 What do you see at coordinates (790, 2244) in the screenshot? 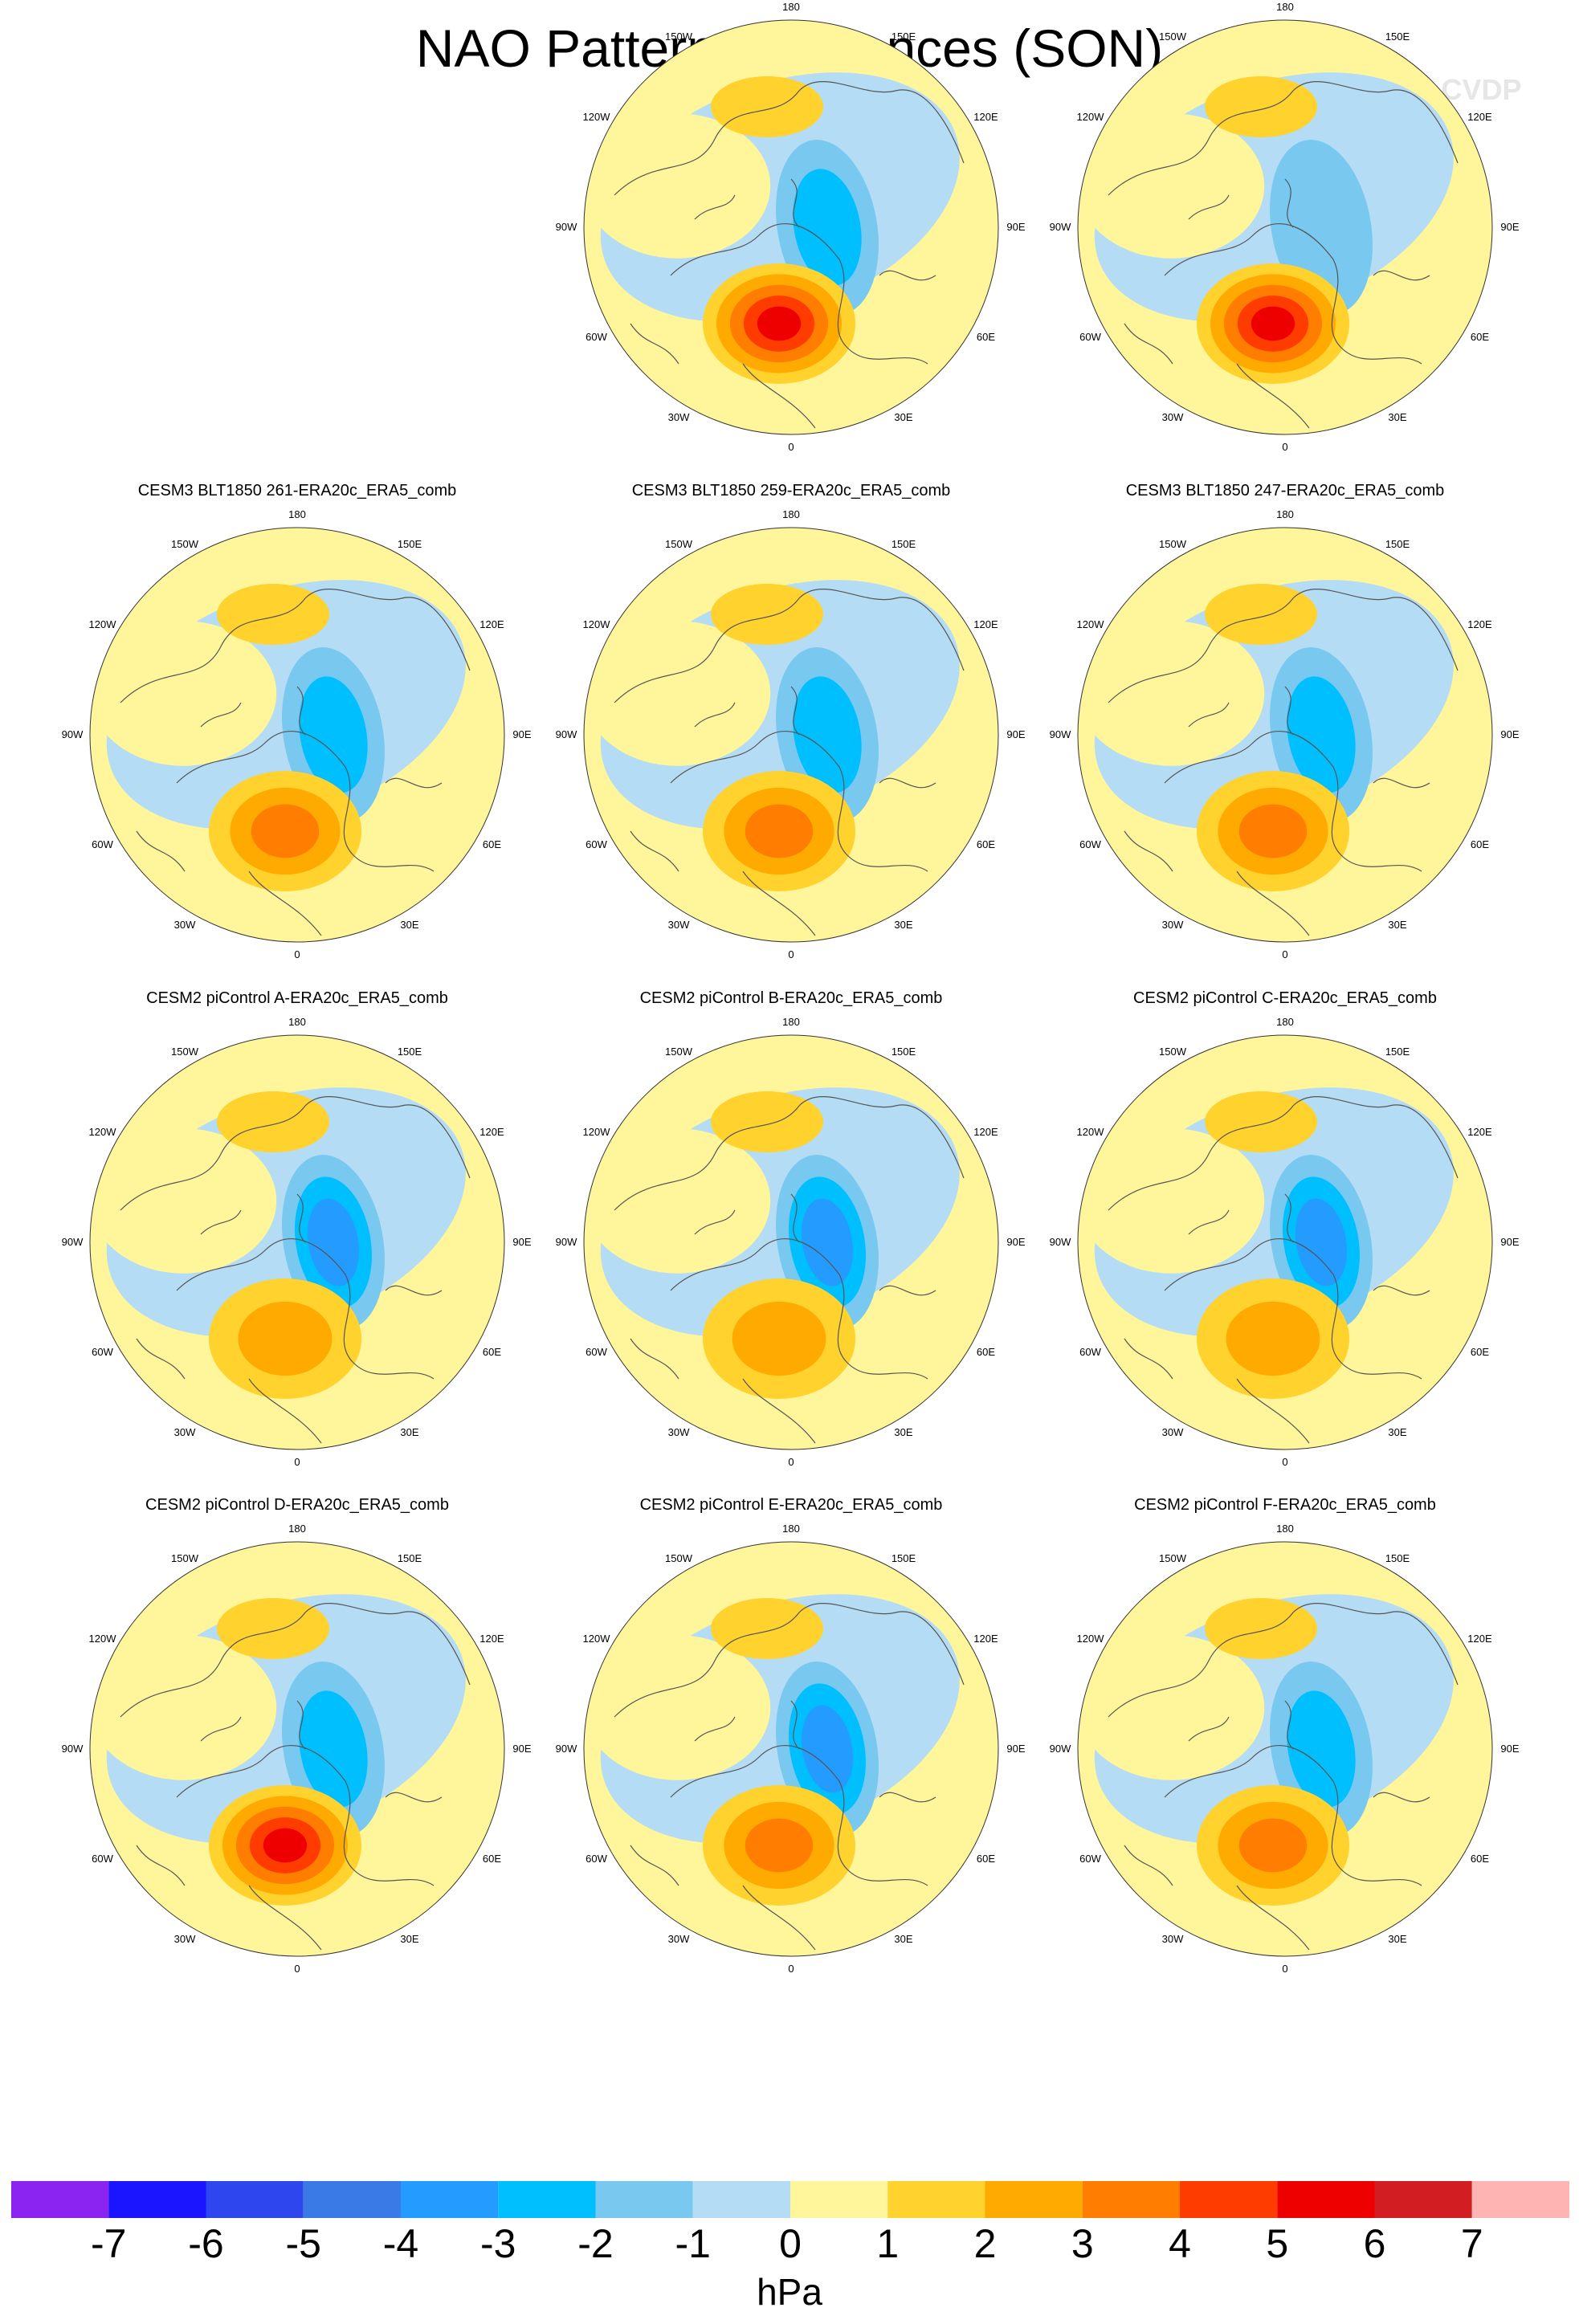
I see `colorbar-tick-label: 0` at bounding box center [790, 2244].